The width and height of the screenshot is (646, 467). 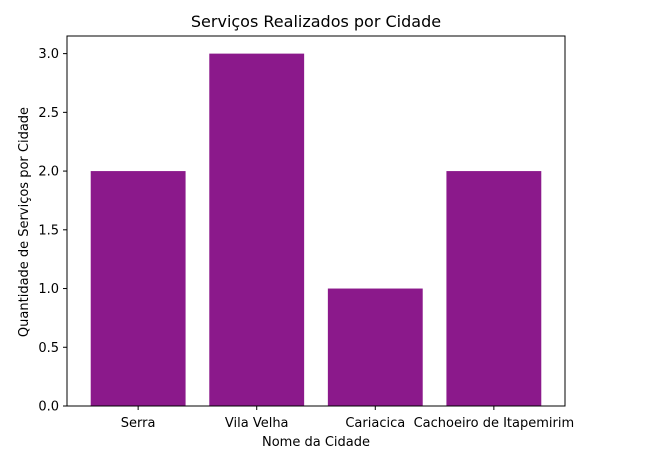 What do you see at coordinates (48, 407) in the screenshot?
I see `y-tick-label-0: 0.0` at bounding box center [48, 407].